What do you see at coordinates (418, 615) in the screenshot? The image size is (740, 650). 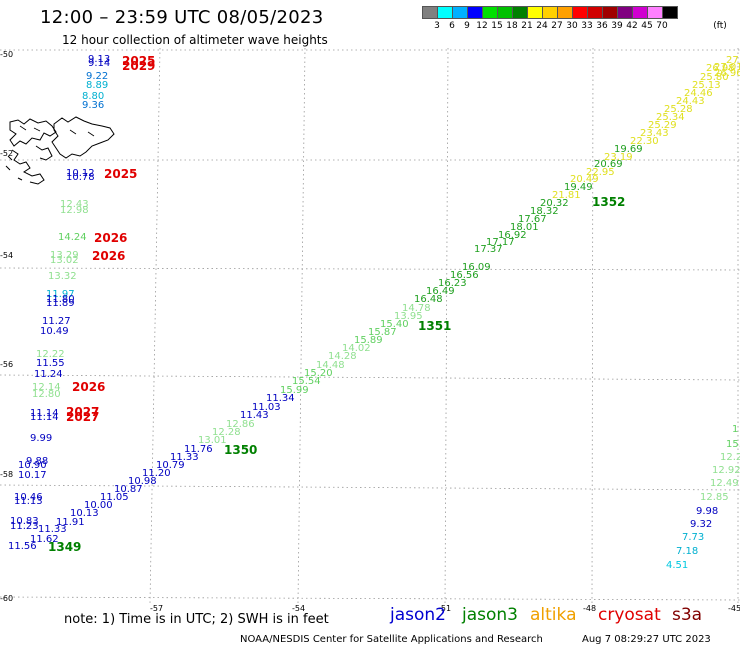 I see `satellite-jason2: jason2` at bounding box center [418, 615].